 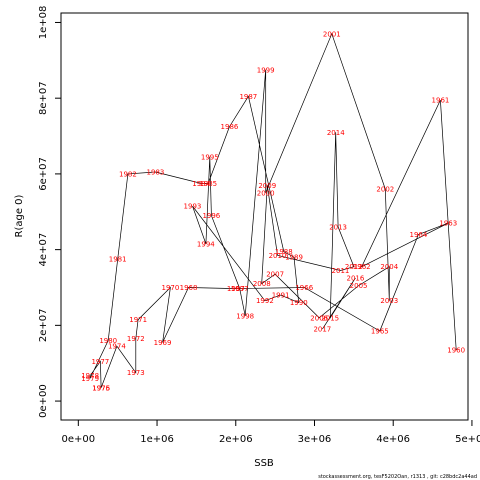 What do you see at coordinates (389, 267) in the screenshot?
I see `point-label: 2004` at bounding box center [389, 267].